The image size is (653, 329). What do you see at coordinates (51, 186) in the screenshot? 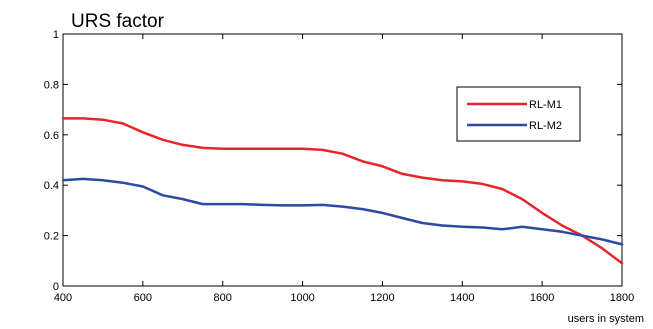
I see `y-tick-label: 0.4` at bounding box center [51, 186].